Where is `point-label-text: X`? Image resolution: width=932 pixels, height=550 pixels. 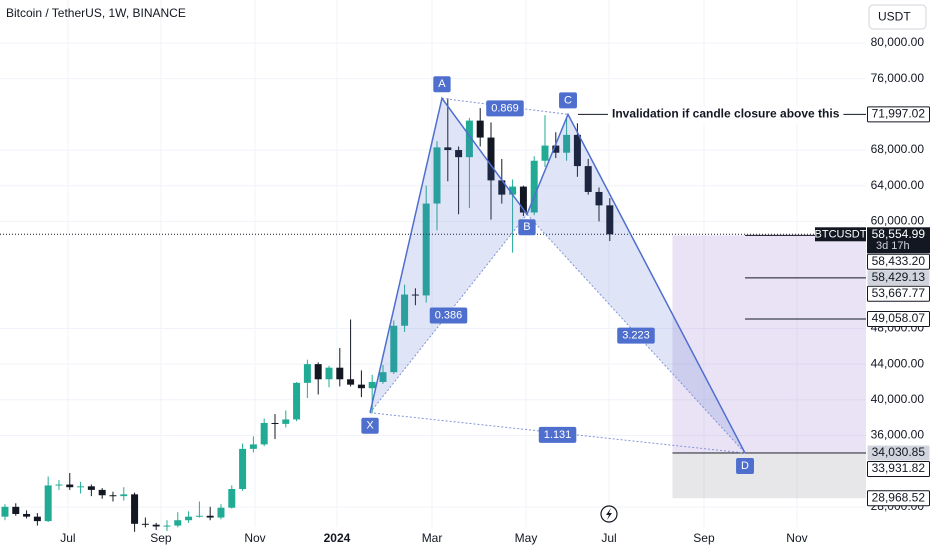
point-label-text: X is located at coordinates (370, 426).